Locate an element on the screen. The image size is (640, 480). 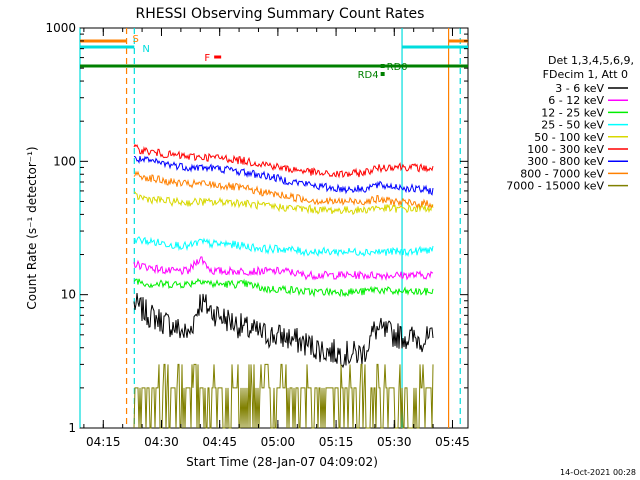
y-tick-label: 1 is located at coordinates (72, 428).